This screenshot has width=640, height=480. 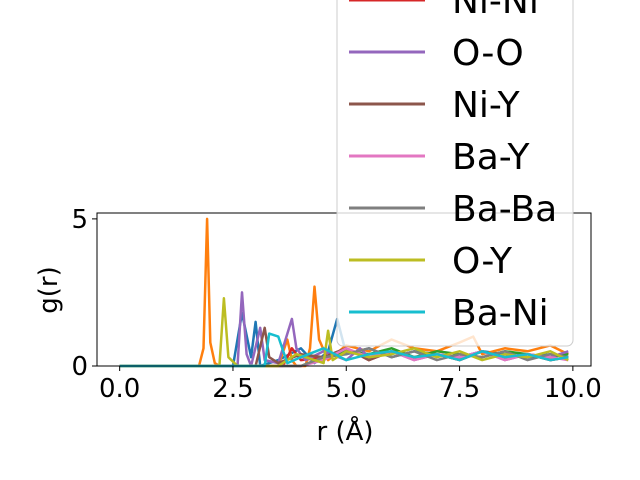 I want to click on x-axis-label: r (Å), so click(x=344, y=431).